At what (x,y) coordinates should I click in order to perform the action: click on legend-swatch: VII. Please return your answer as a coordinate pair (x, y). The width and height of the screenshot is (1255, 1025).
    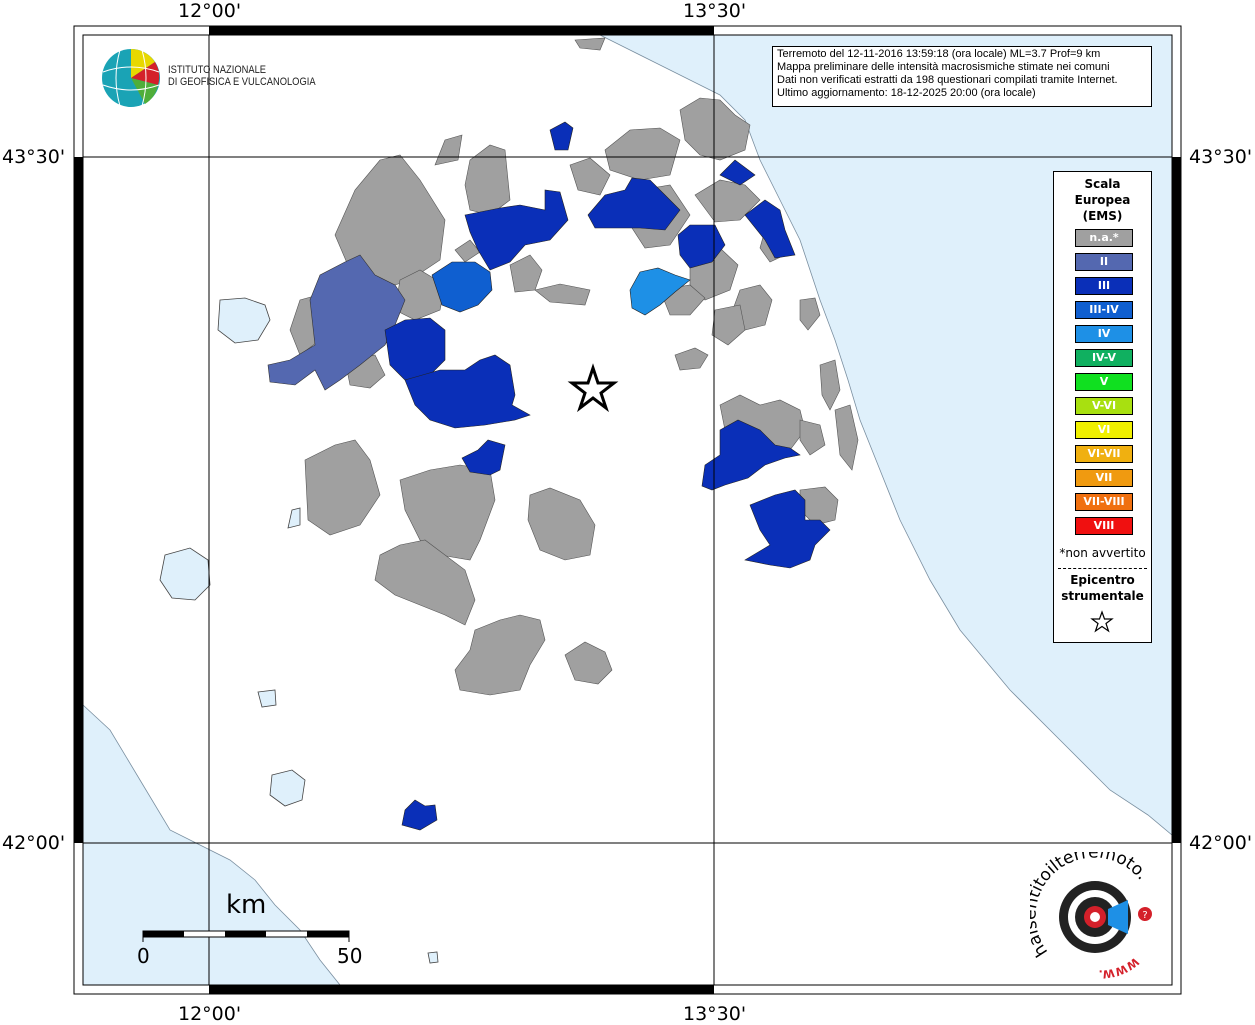
    Looking at the image, I should click on (1104, 478).